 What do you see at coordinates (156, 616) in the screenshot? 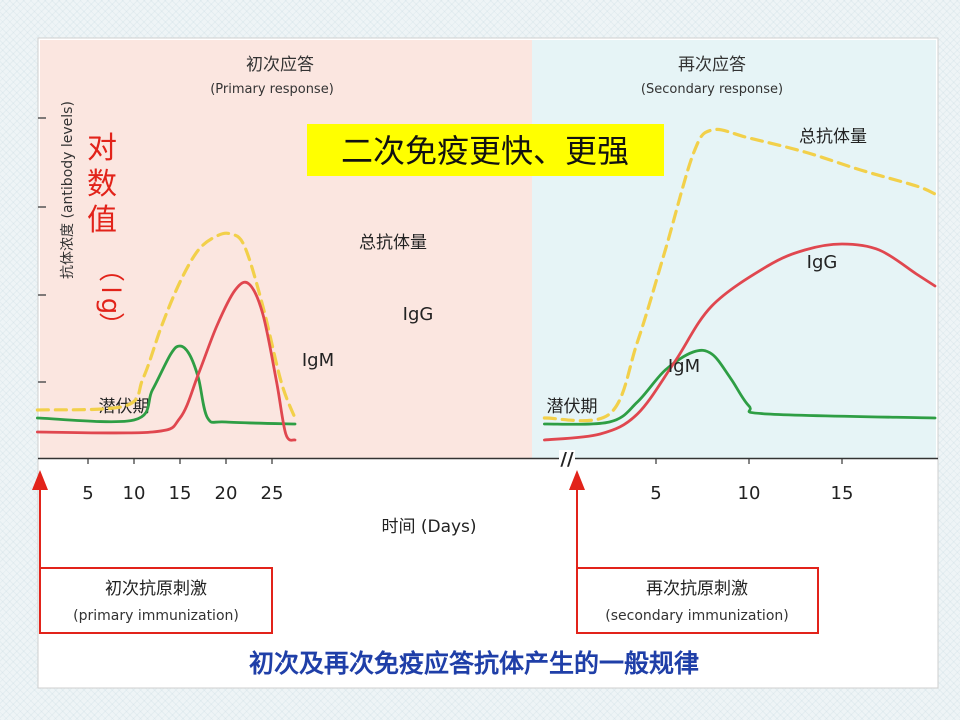
I see `primary-stimulus-subtitle: (primary immunization)` at bounding box center [156, 616].